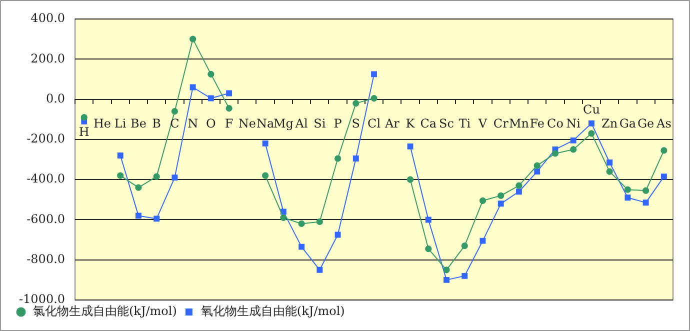  What do you see at coordinates (105, 311) in the screenshot?
I see `legend-label: 氯化物生成自由能(kJ/mol)` at bounding box center [105, 311].